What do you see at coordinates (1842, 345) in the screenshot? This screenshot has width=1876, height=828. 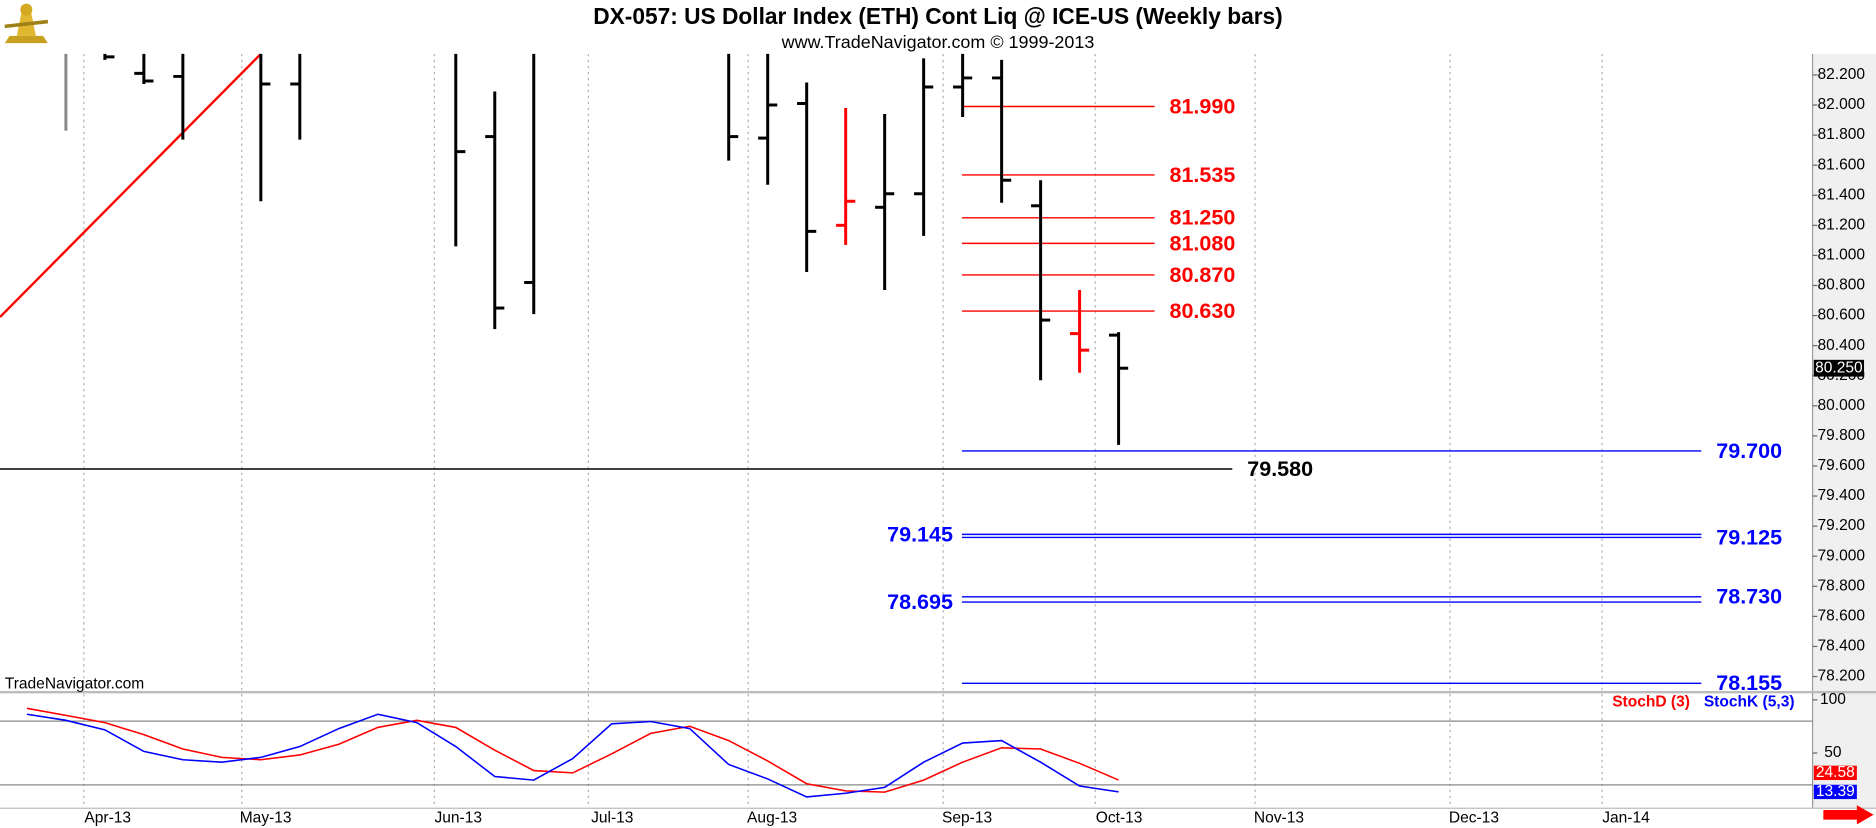 I see `y-tick-label: 80.400` at bounding box center [1842, 345].